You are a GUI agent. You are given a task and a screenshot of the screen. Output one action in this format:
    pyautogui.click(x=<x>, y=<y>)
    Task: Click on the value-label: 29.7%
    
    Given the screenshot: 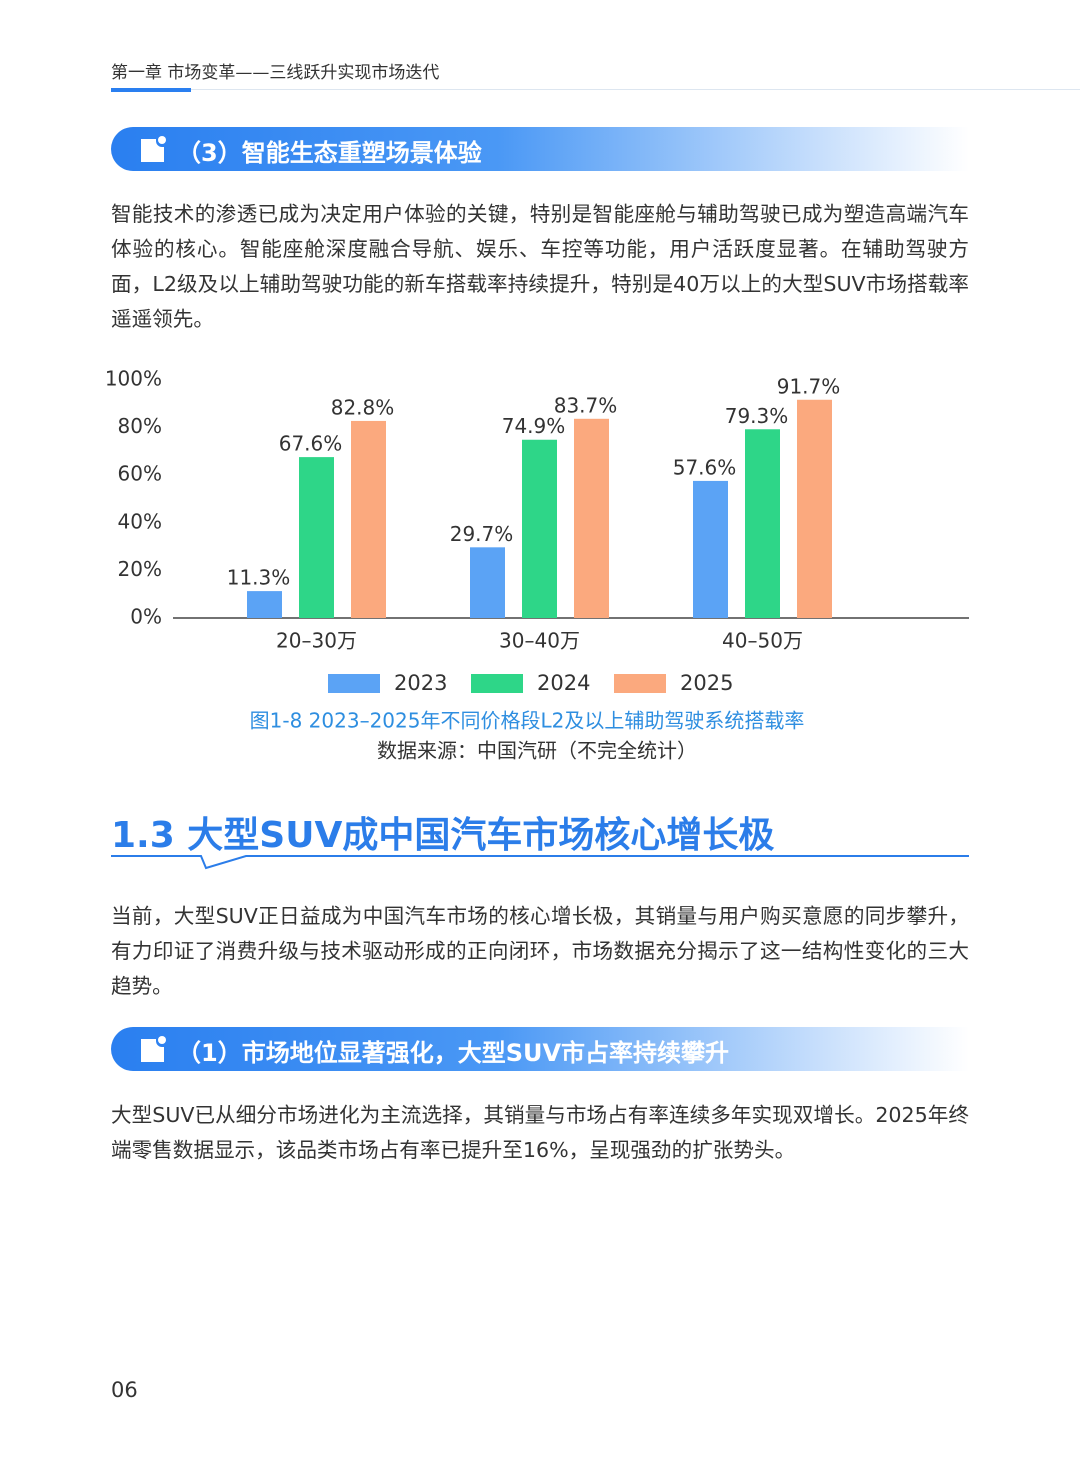 What is the action you would take?
    pyautogui.click(x=482, y=534)
    